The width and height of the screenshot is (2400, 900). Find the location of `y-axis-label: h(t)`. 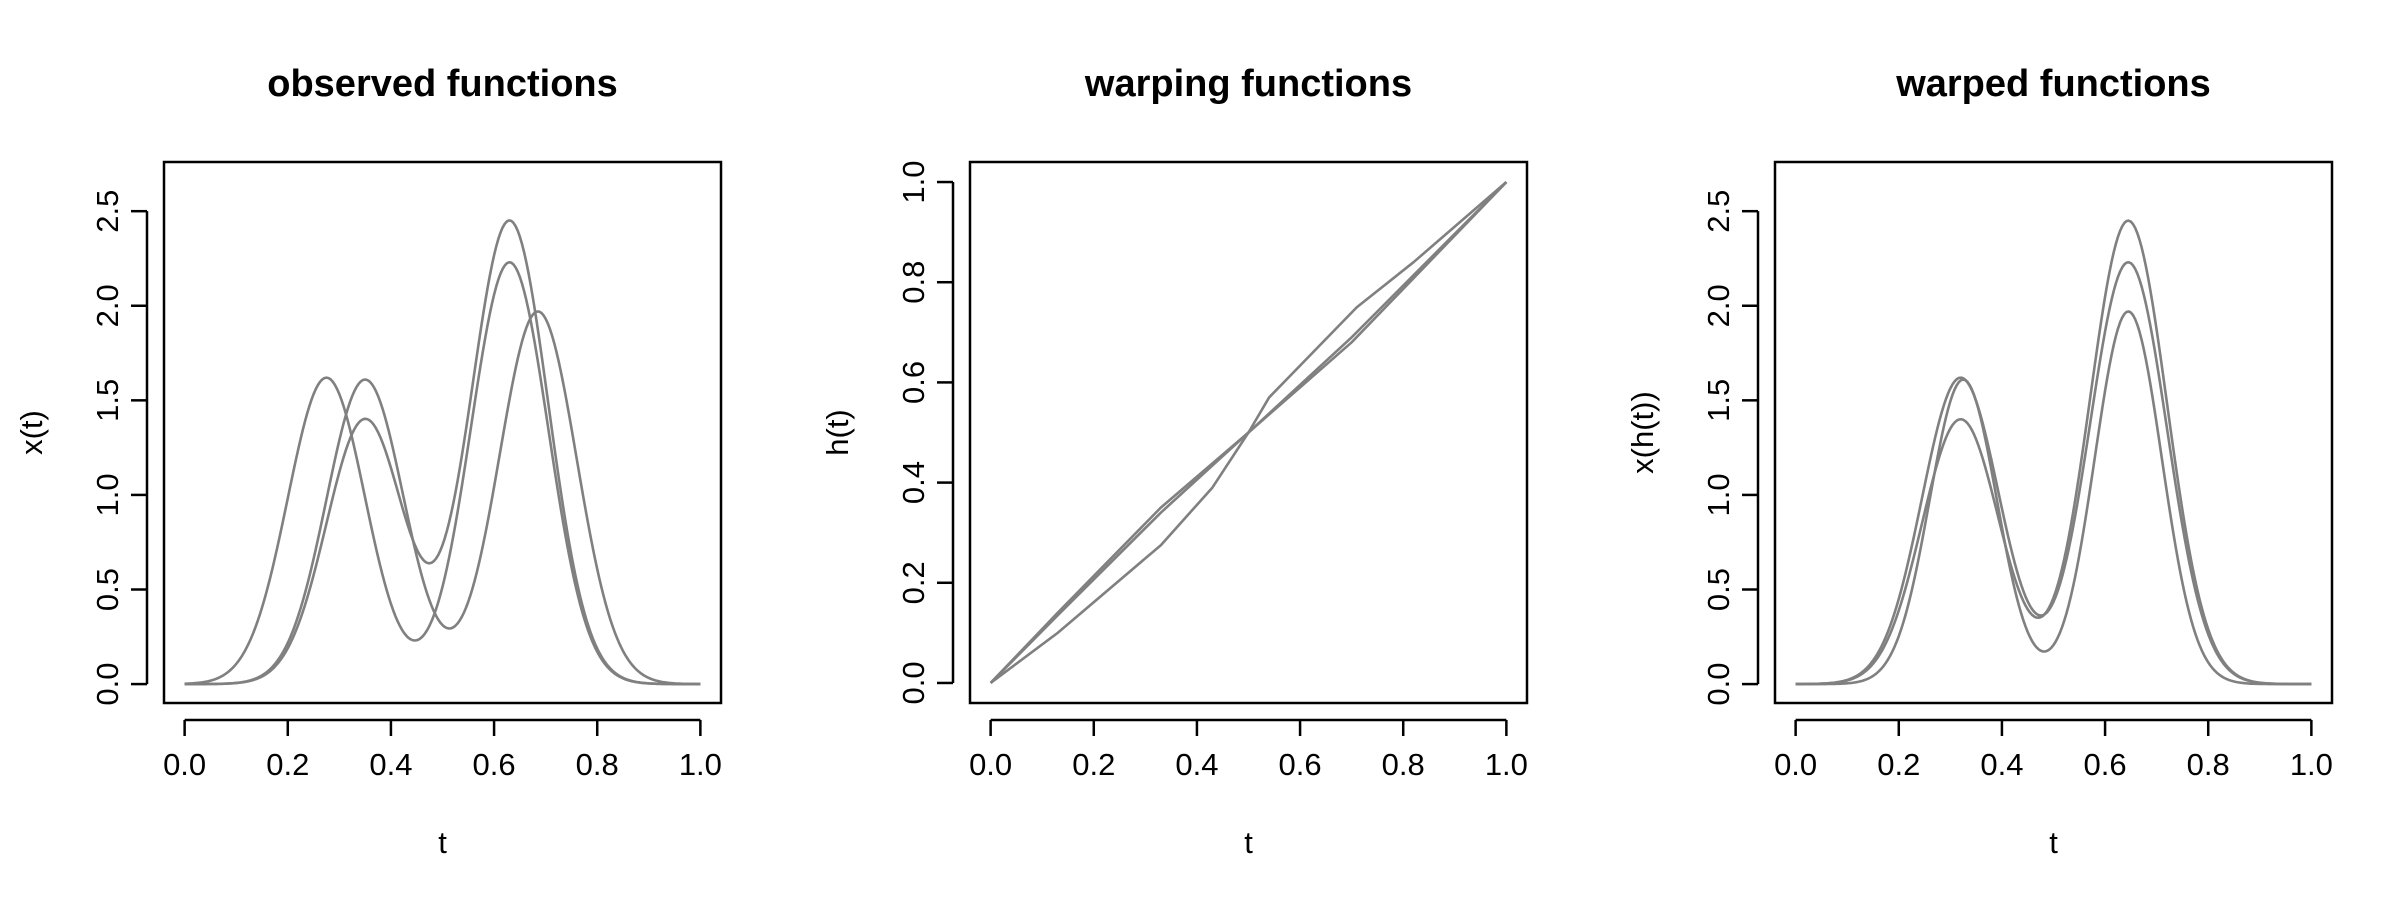

y-axis-label: h(t) is located at coordinates (837, 432).